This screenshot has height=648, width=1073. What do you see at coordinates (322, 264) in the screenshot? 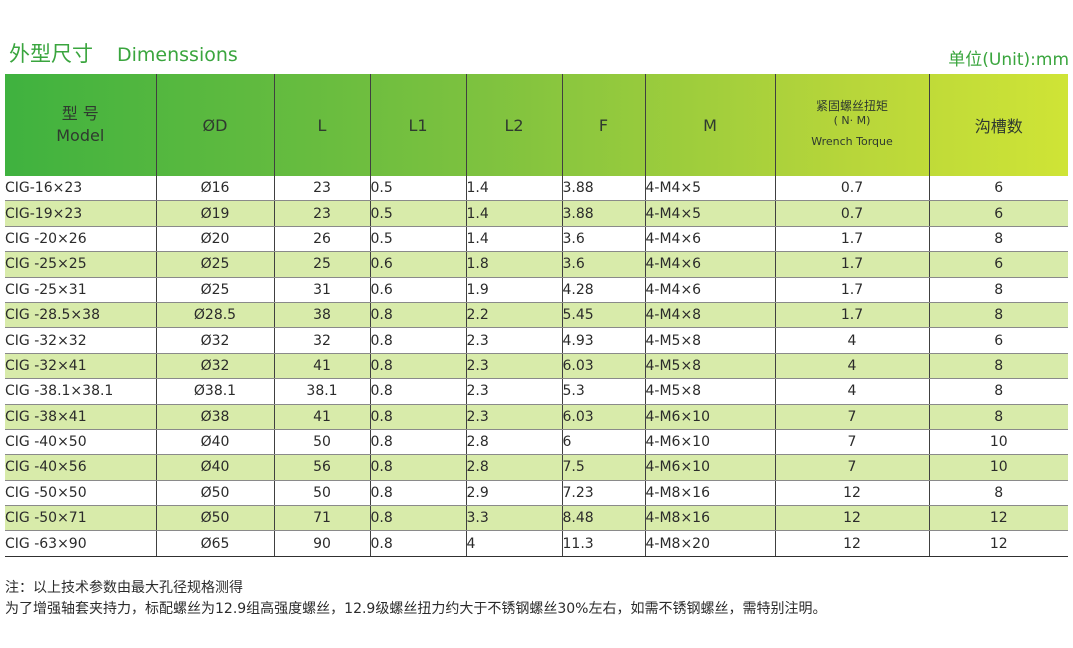
I see `cell-l: 25` at bounding box center [322, 264].